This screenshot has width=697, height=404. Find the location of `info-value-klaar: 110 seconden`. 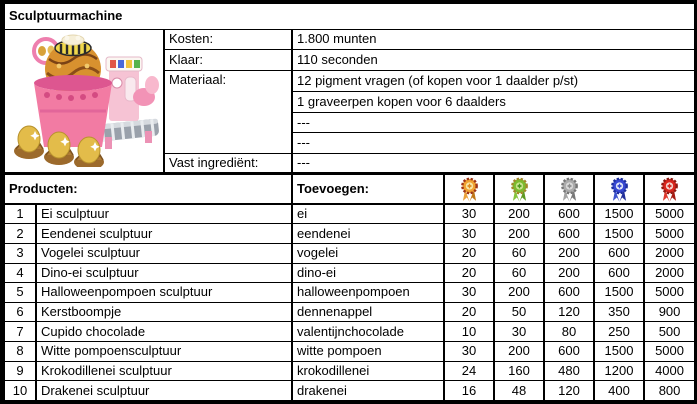

info-value-klaar: 110 seconden is located at coordinates (492, 60).